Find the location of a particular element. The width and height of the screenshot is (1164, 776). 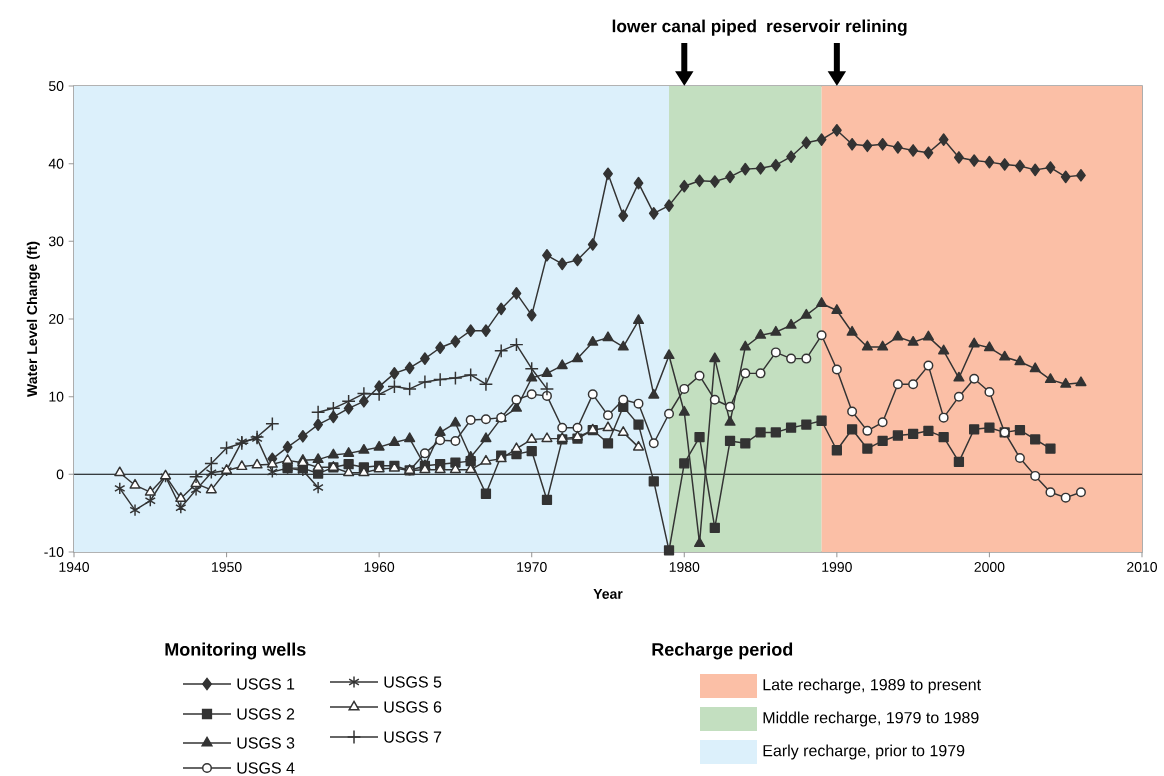

y-tick-label: 50 is located at coordinates (56, 86).